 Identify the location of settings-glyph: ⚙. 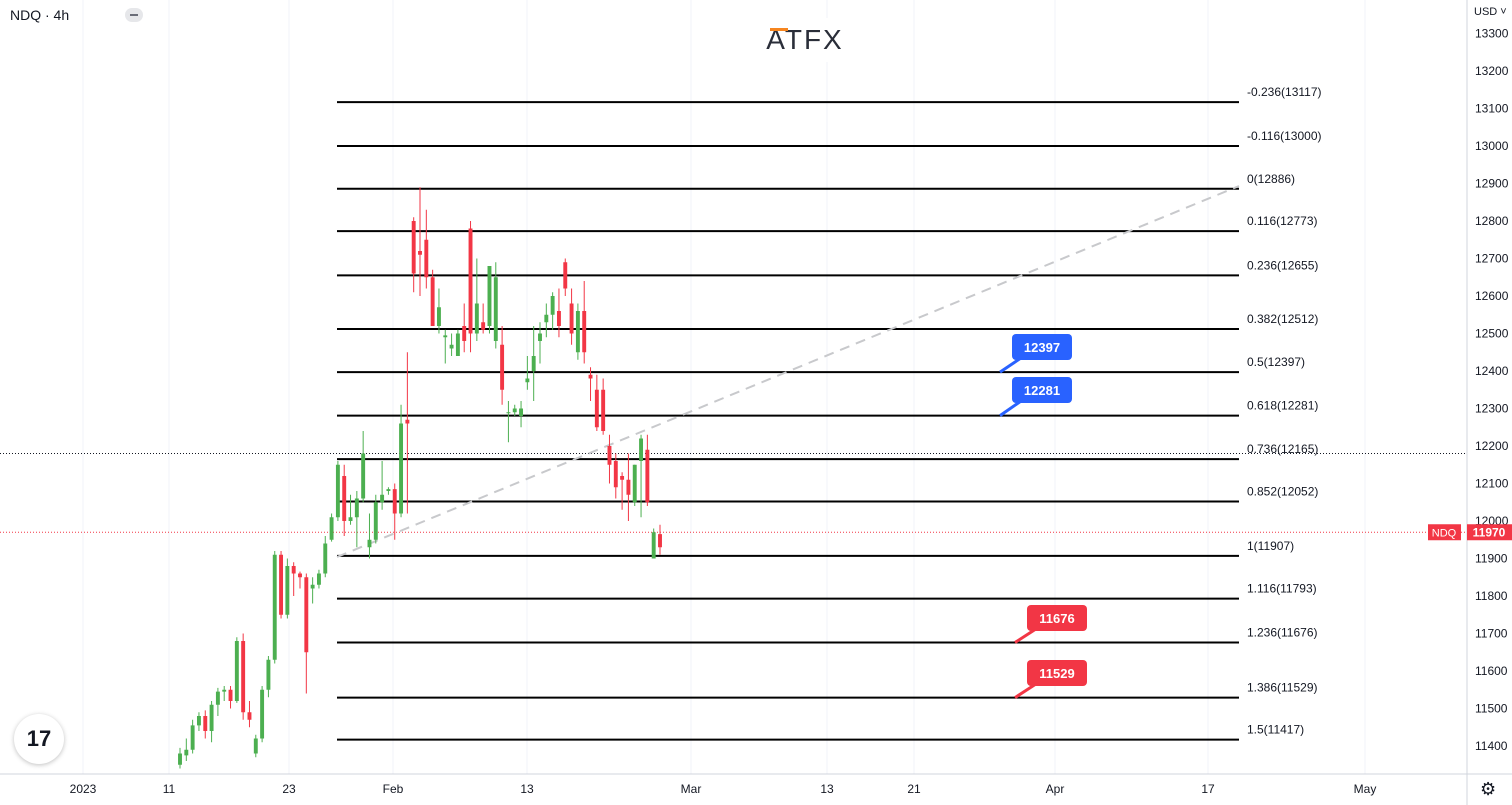
(1488, 789).